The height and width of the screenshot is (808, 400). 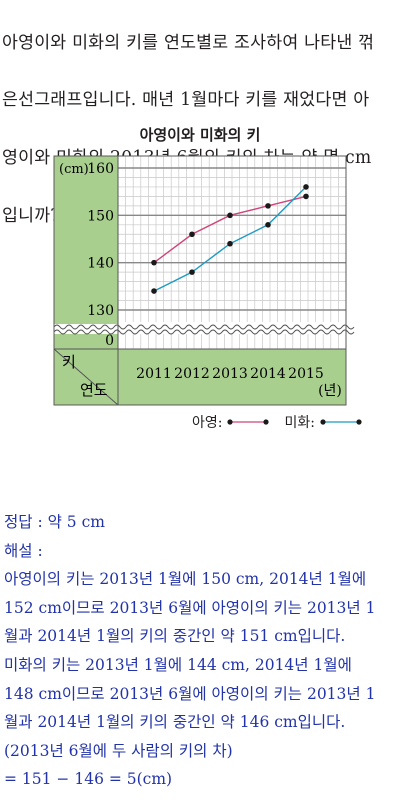 I want to click on chart-title: 아영이와 미화의 키, so click(x=200, y=135).